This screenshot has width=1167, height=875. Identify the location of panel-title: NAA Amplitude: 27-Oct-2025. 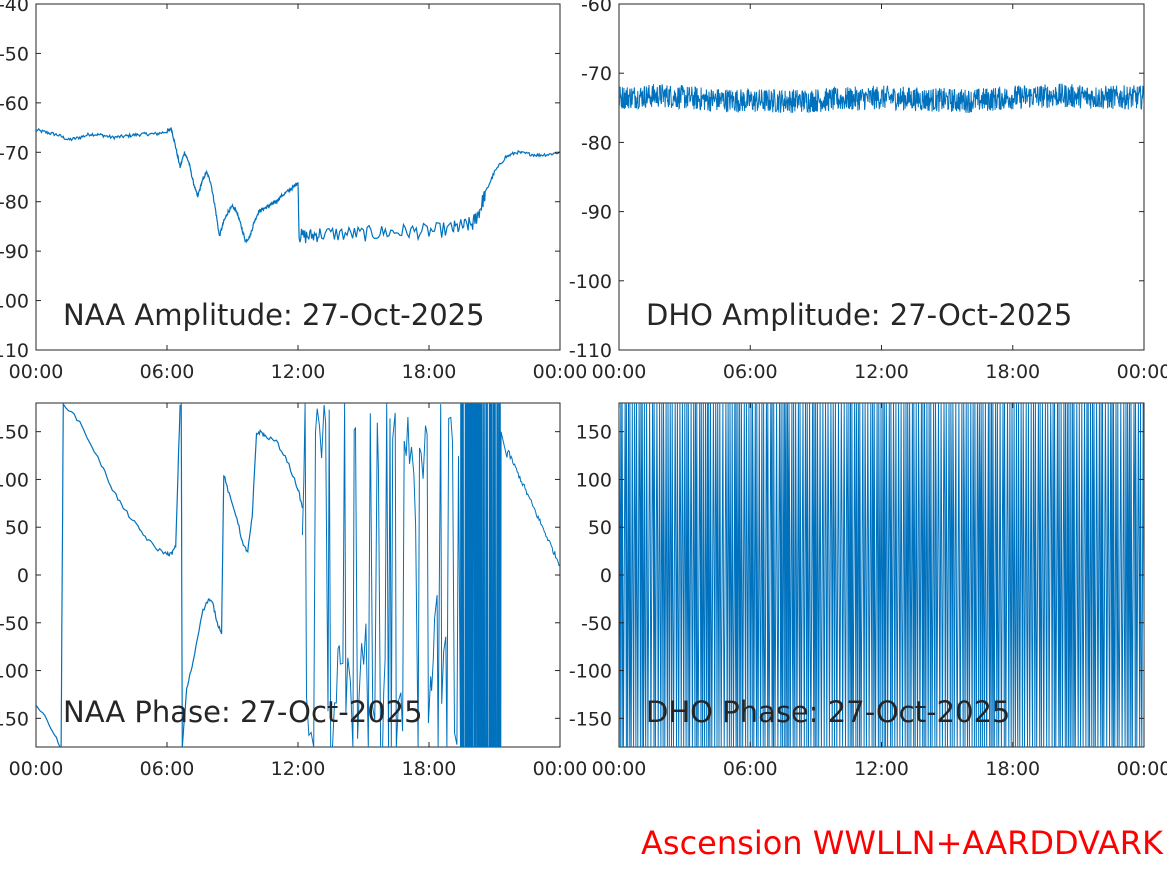
(274, 315).